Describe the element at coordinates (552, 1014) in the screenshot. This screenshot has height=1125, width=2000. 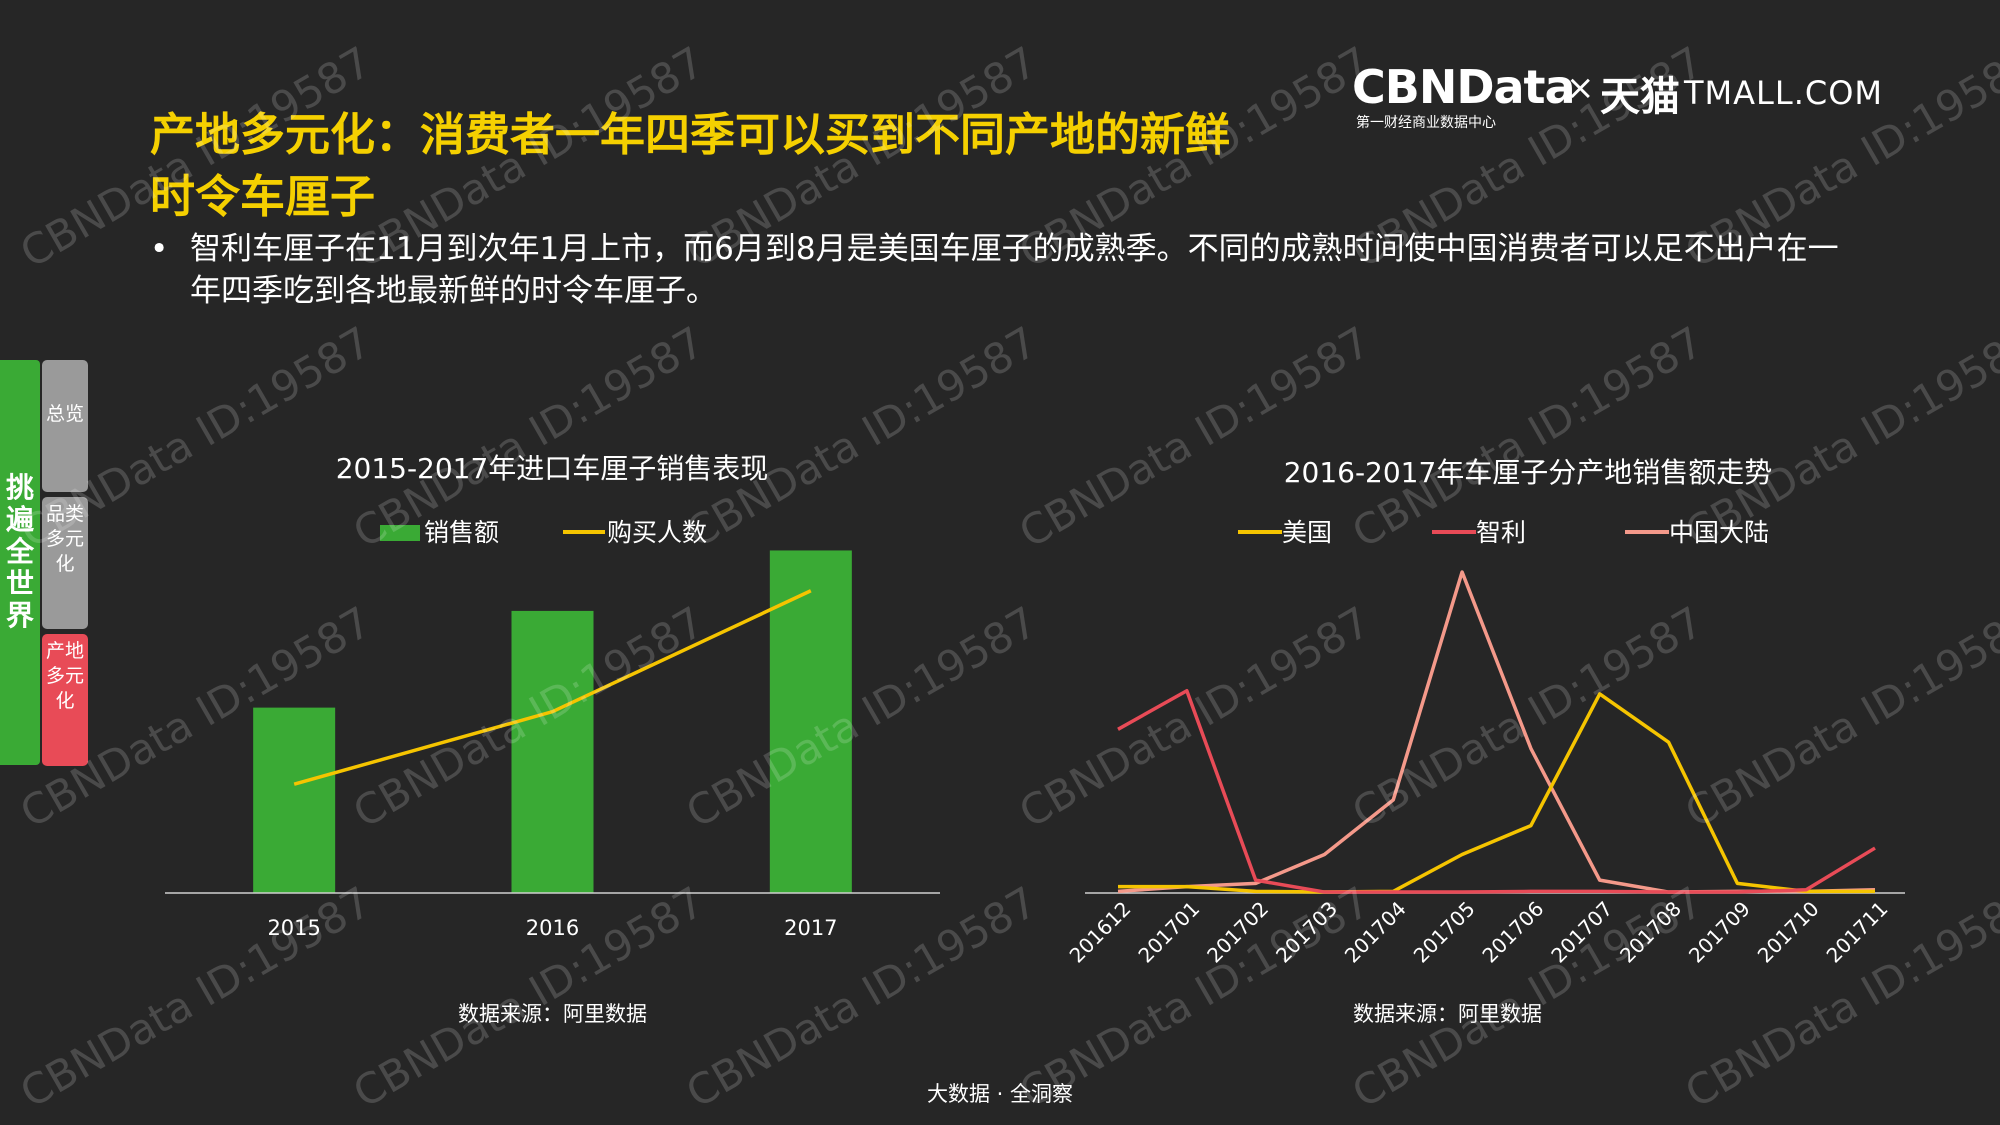
I see `data-source-left: 数据来源：阿里数据` at that location.